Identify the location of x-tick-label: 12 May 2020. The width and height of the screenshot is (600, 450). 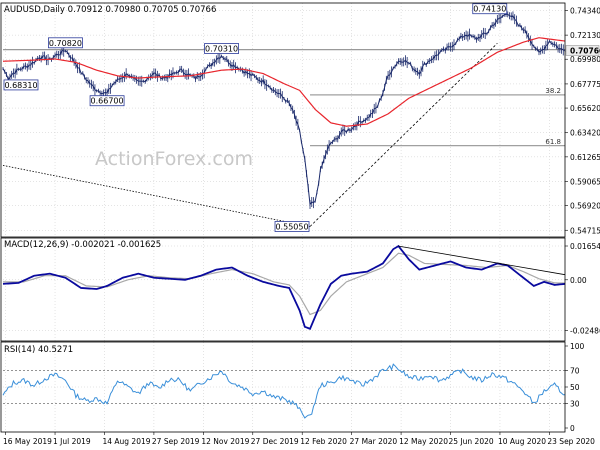
(423, 441).